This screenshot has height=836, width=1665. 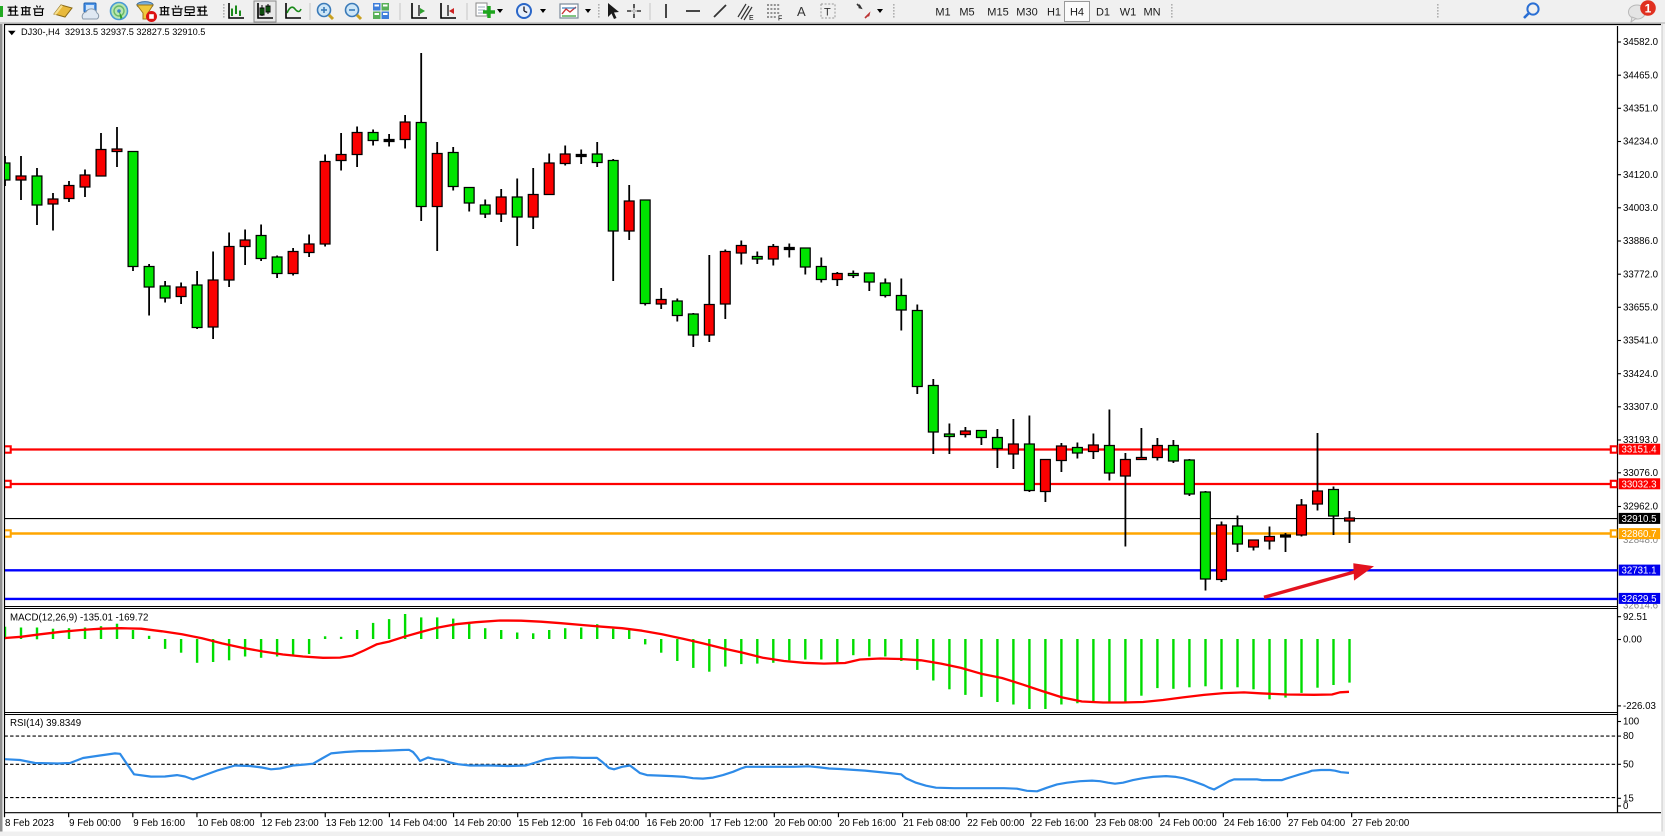 I want to click on svg-text: 33772.0, so click(x=1641, y=274).